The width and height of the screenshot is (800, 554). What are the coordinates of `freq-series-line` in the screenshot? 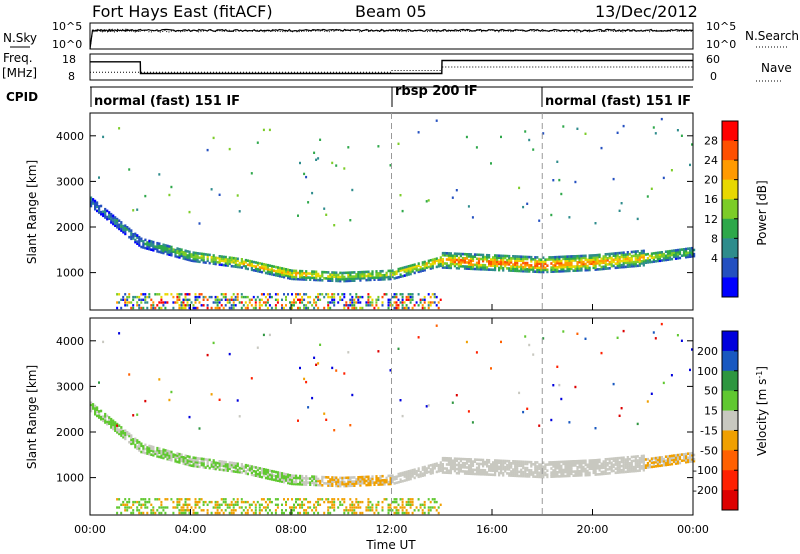 It's located at (391, 67).